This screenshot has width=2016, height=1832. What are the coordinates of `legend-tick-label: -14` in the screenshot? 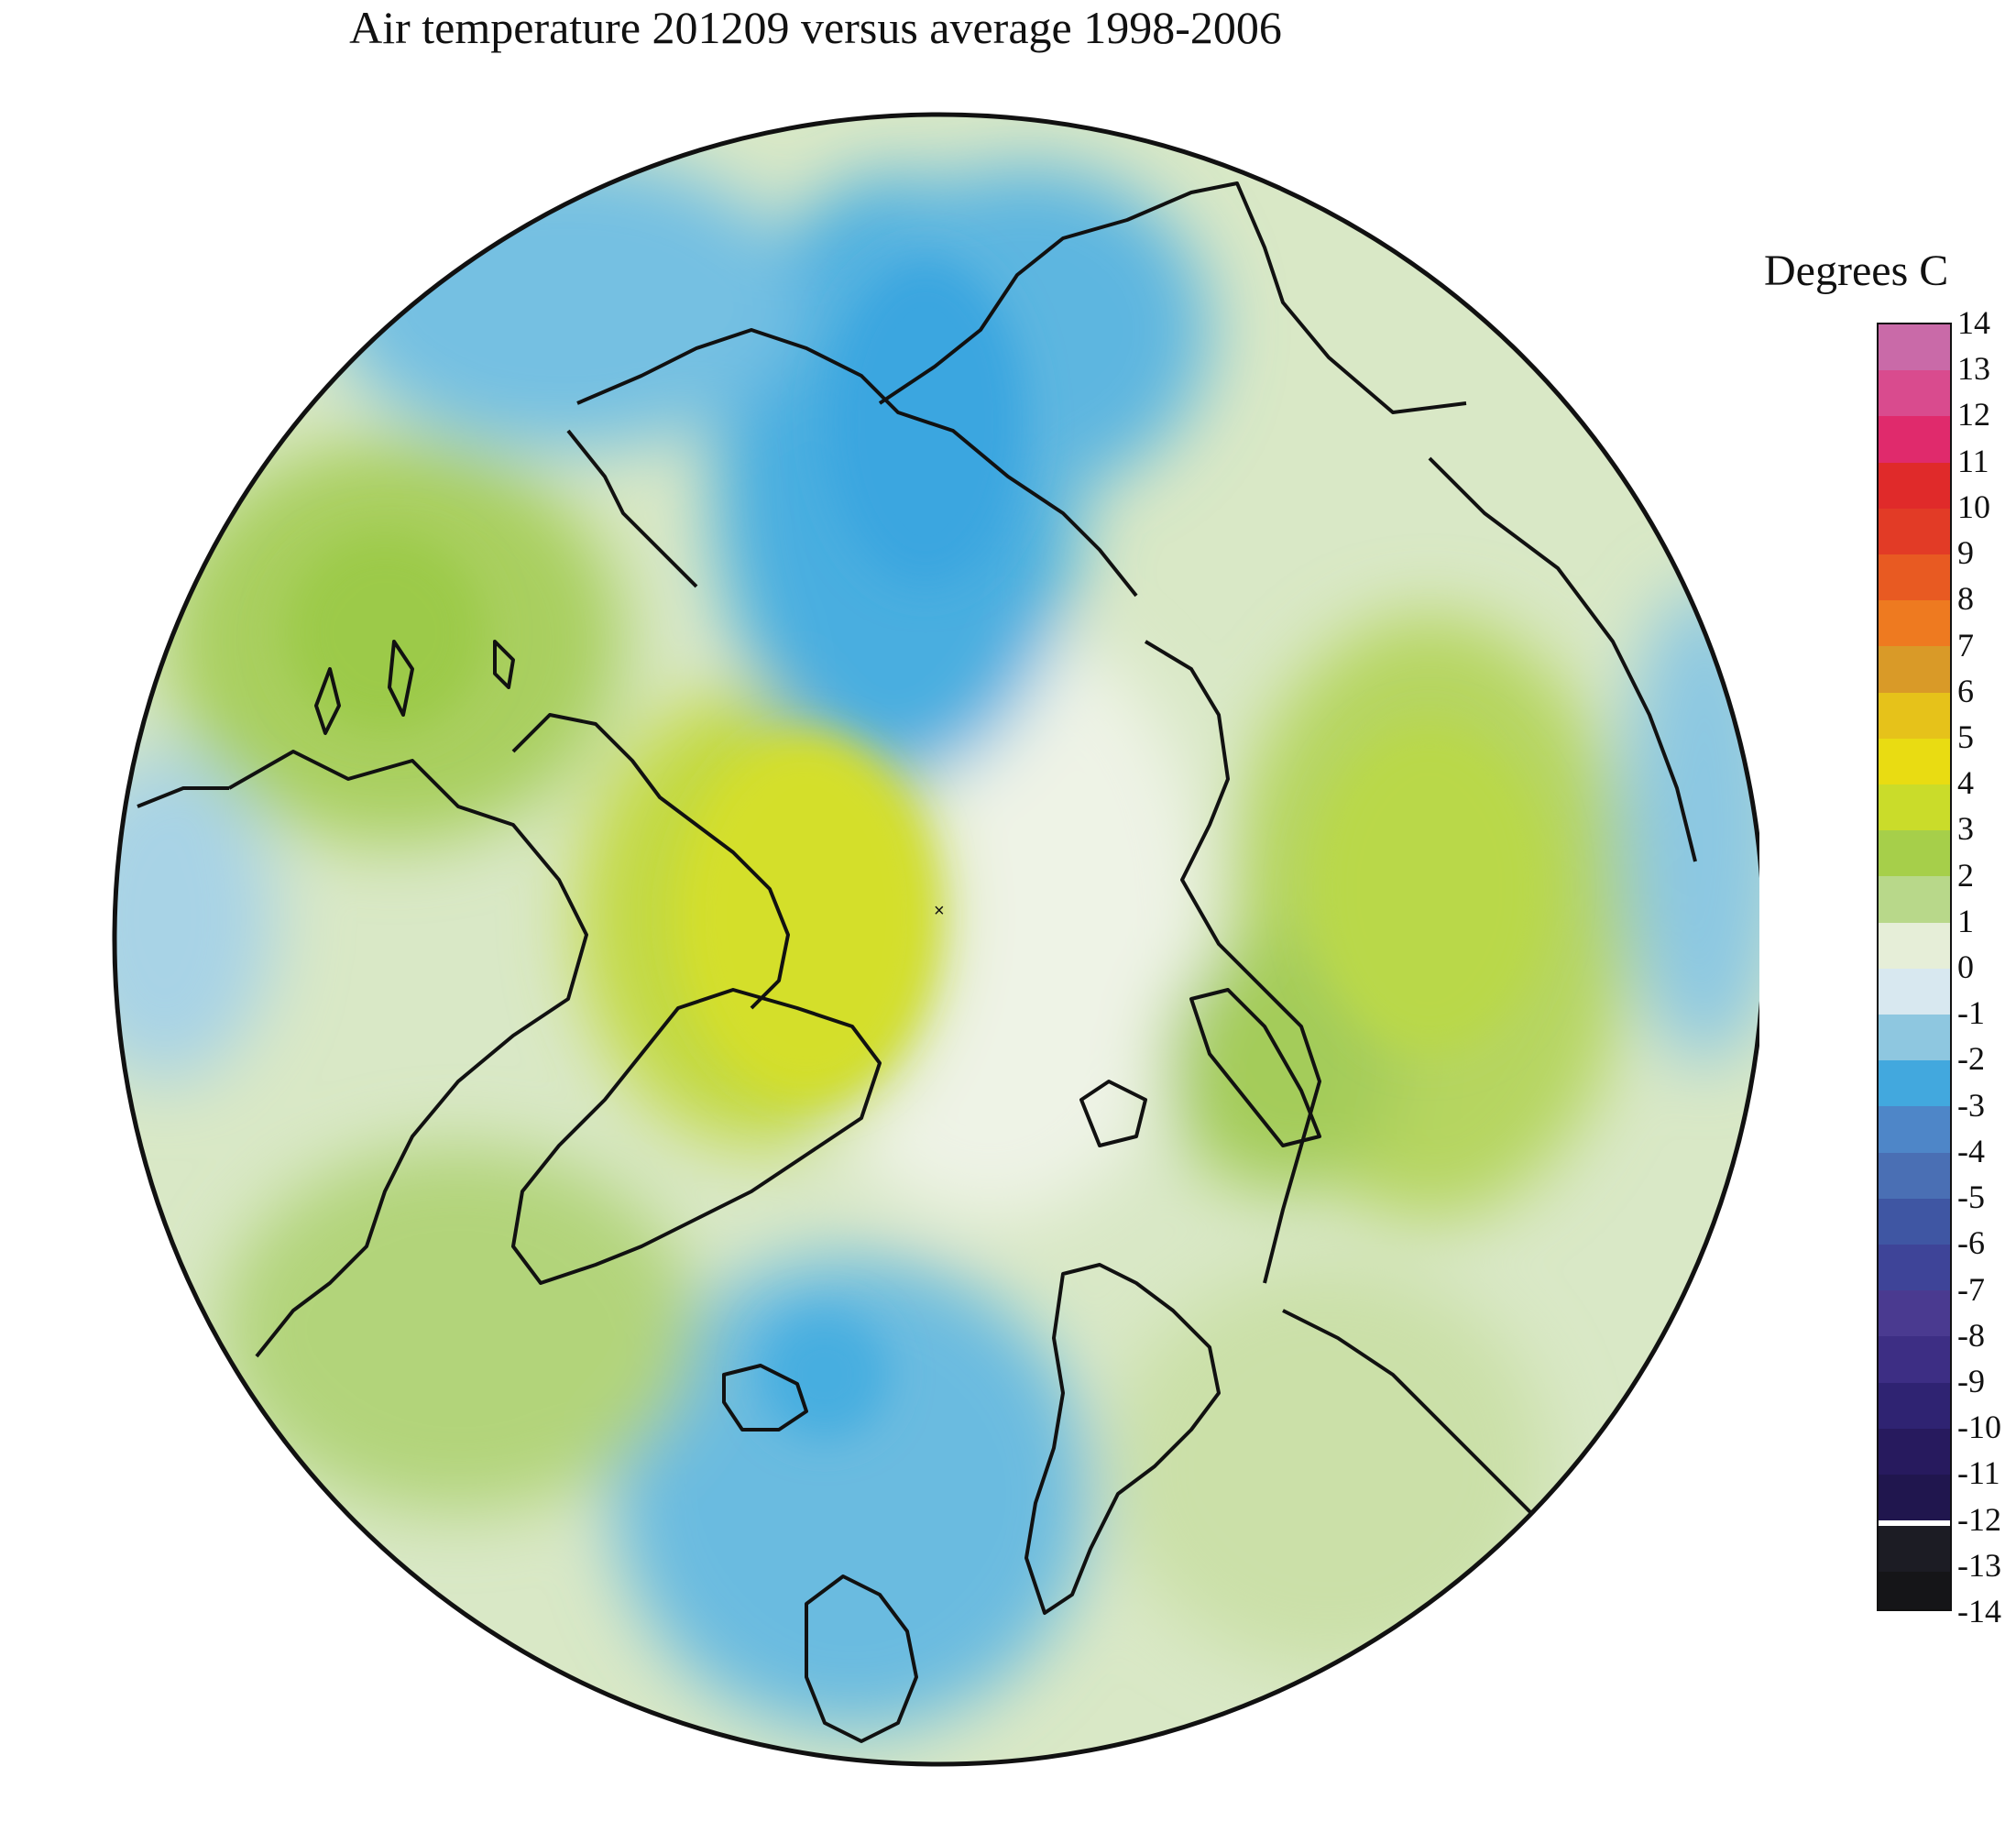 It's located at (1979, 1611).